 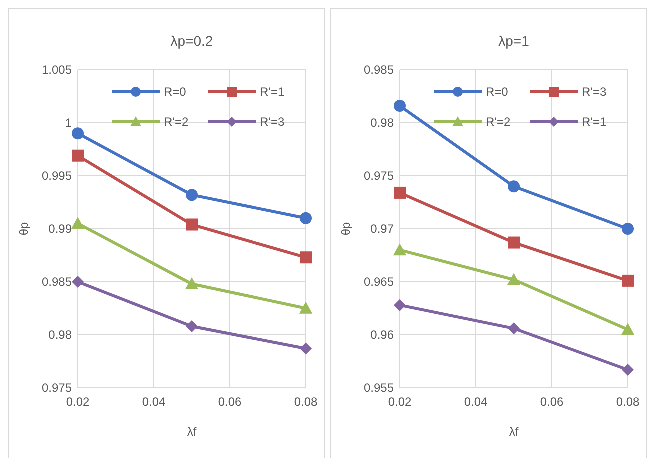 What do you see at coordinates (60, 229) in the screenshot?
I see `y-tick-label: 0.99` at bounding box center [60, 229].